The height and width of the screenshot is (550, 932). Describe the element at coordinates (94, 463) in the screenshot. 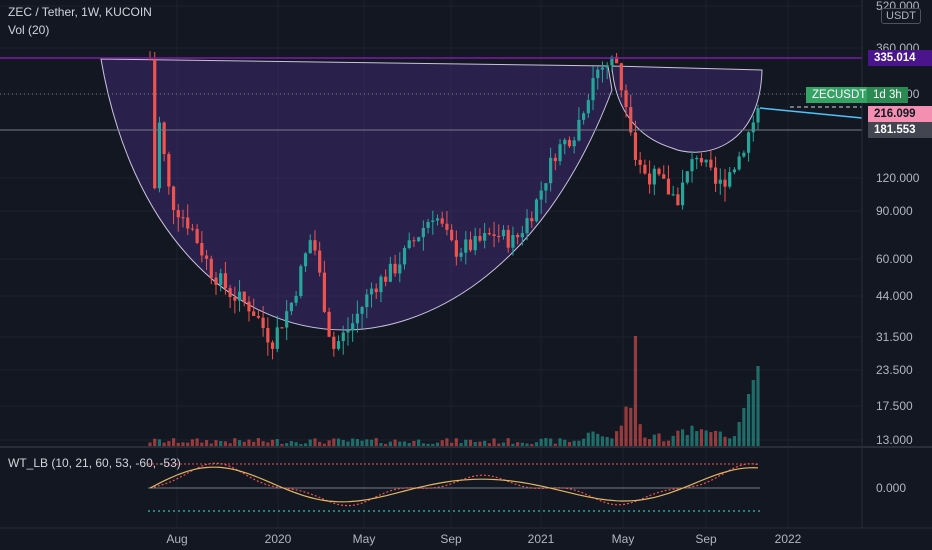

I see `oscillator-label: WT_LB (10, 21, 60, 53, -60, -53)` at that location.